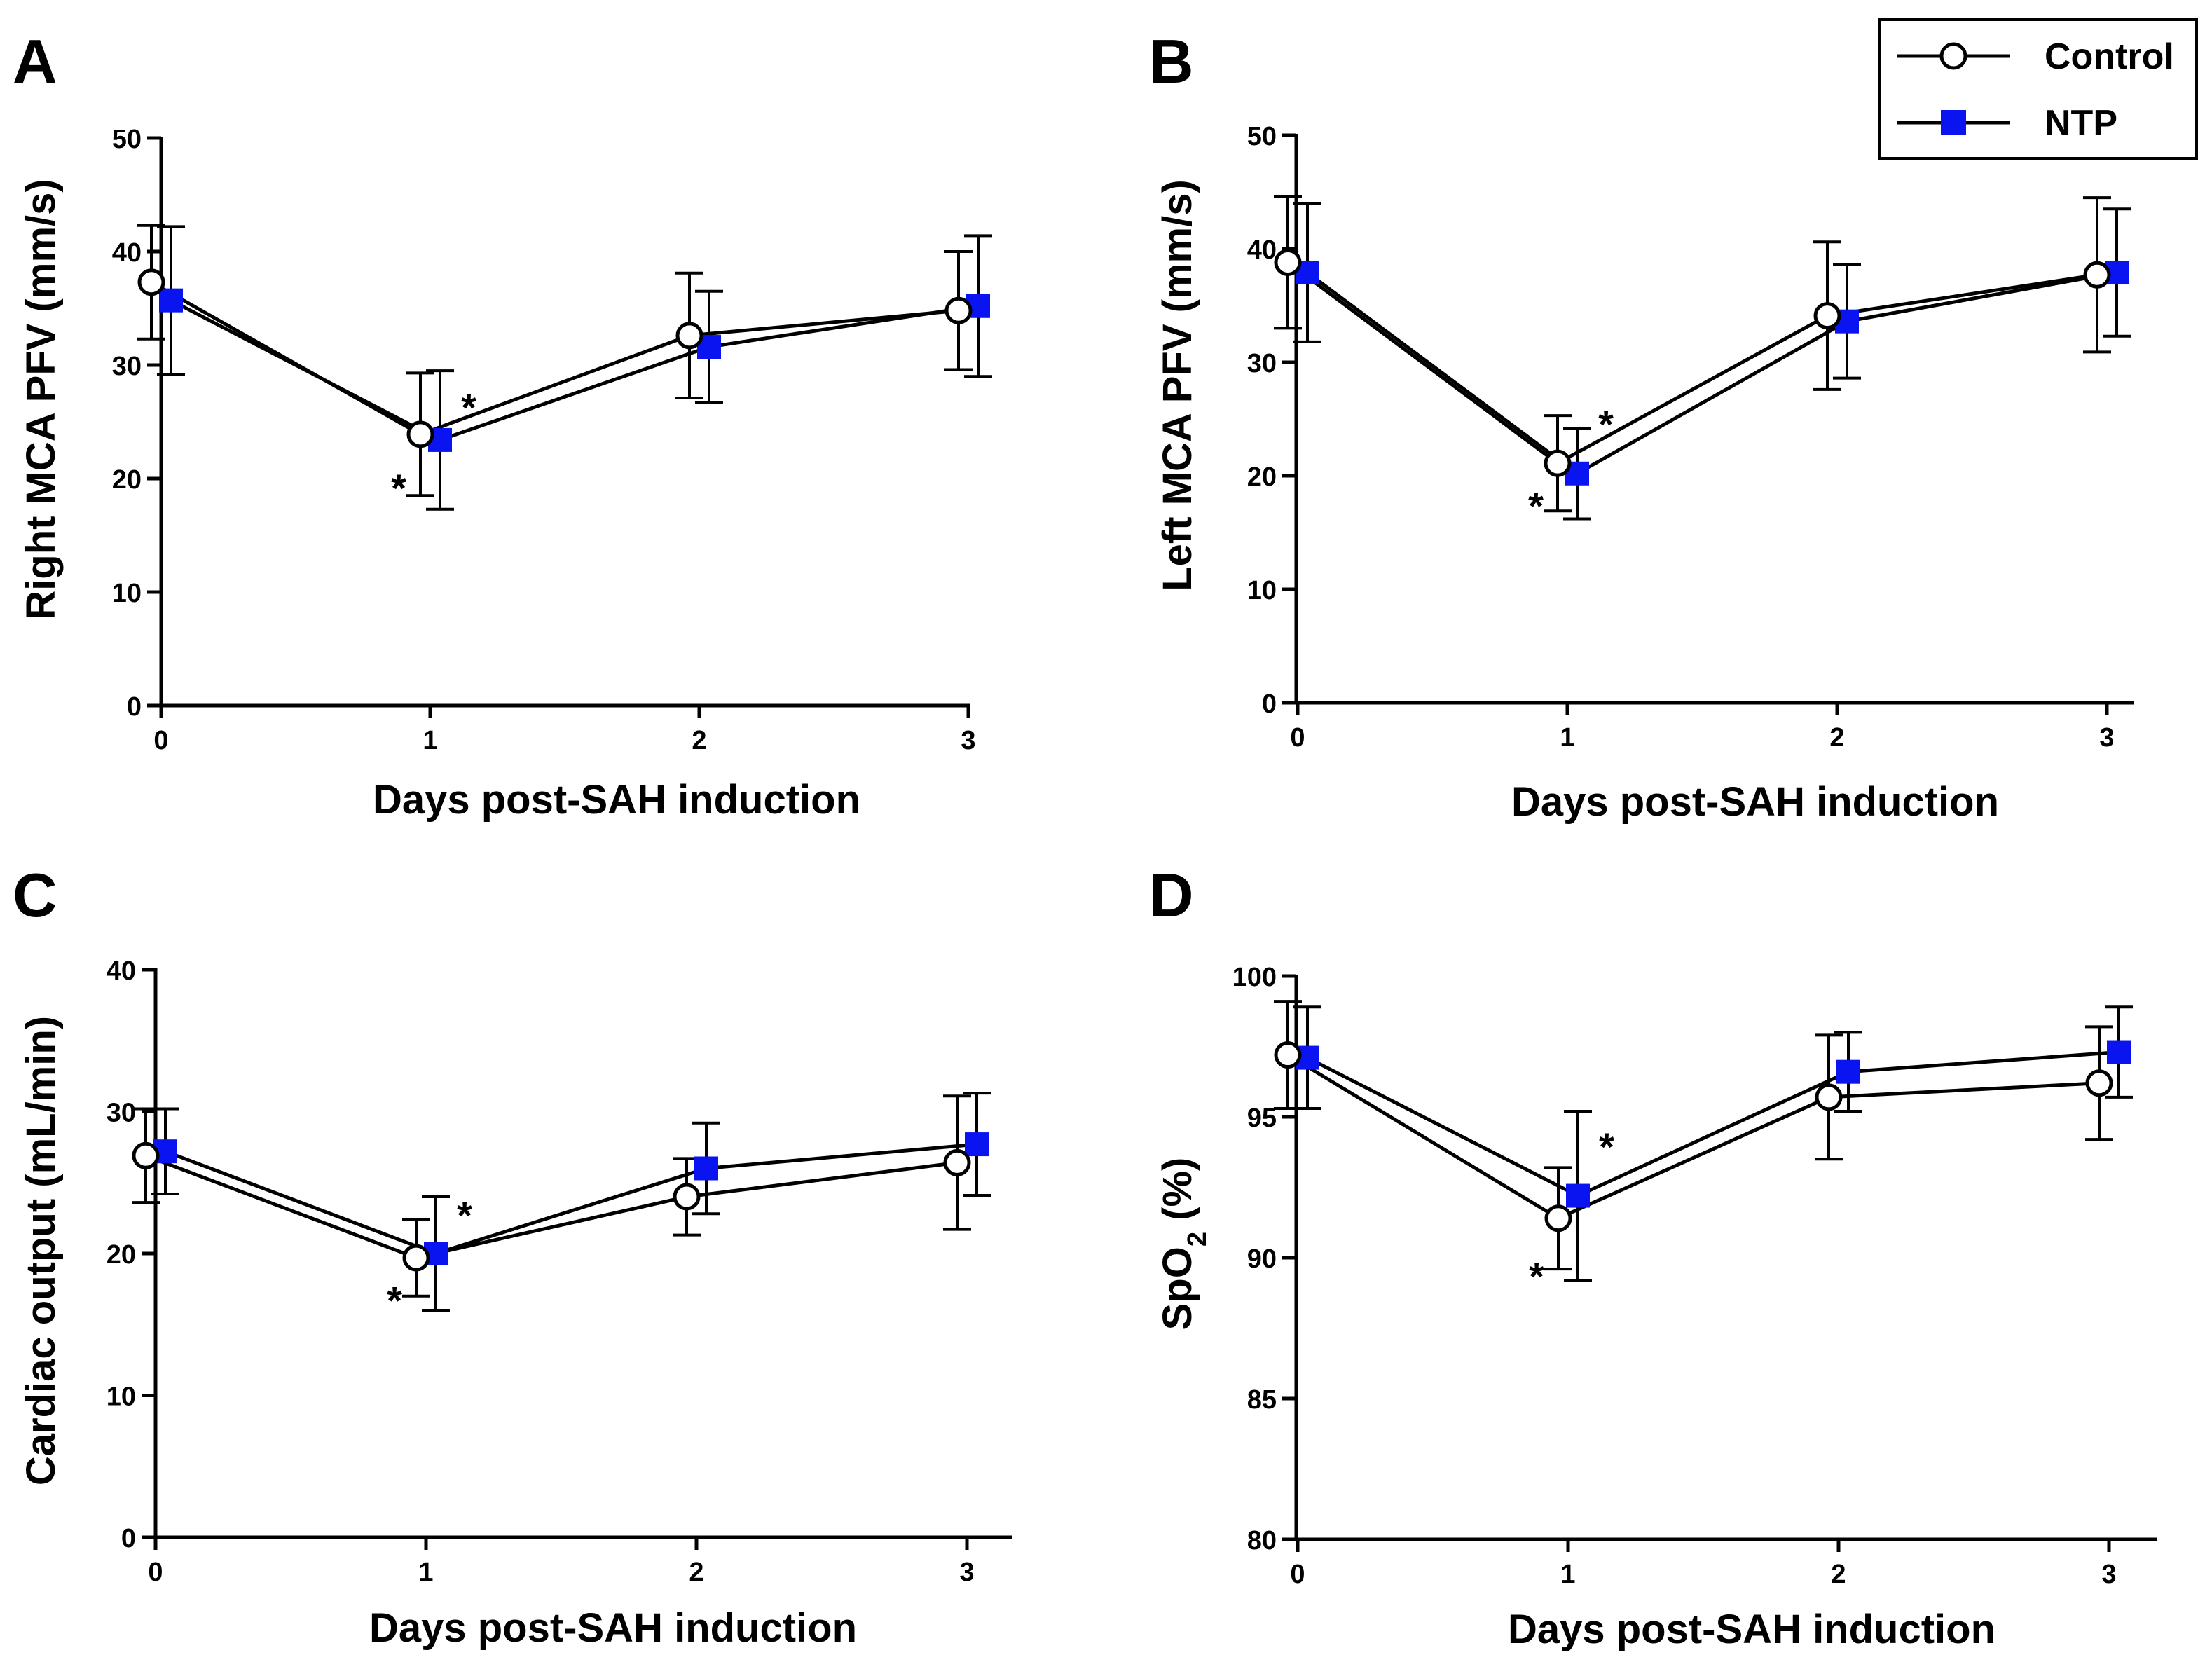 The image size is (2212, 1662). Describe the element at coordinates (1178, 1195) in the screenshot. I see `y-axis-title-suffix: (%)` at that location.